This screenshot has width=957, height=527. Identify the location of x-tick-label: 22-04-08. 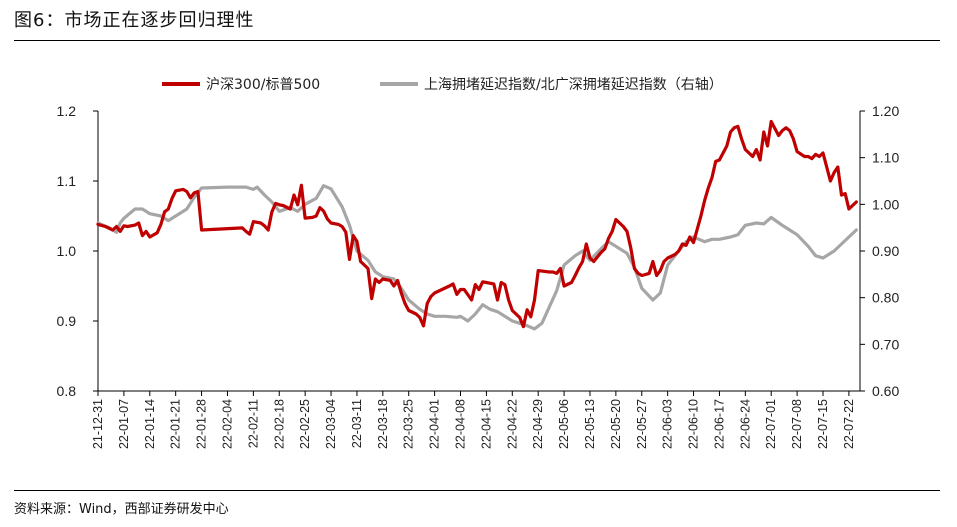
(461, 424).